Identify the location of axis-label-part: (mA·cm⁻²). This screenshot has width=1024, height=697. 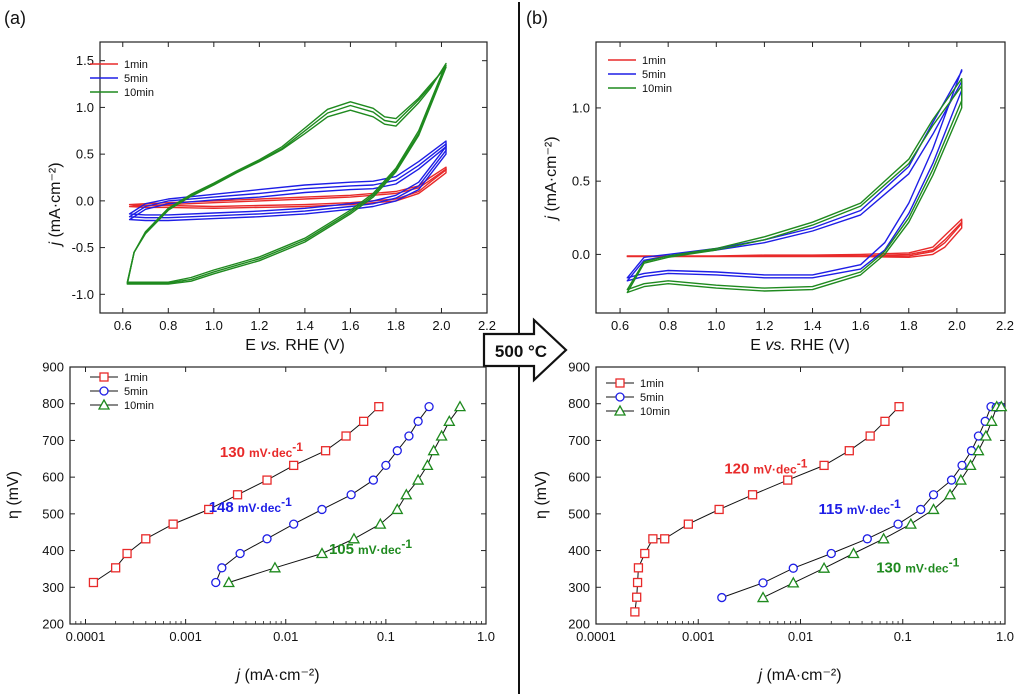
(802, 675).